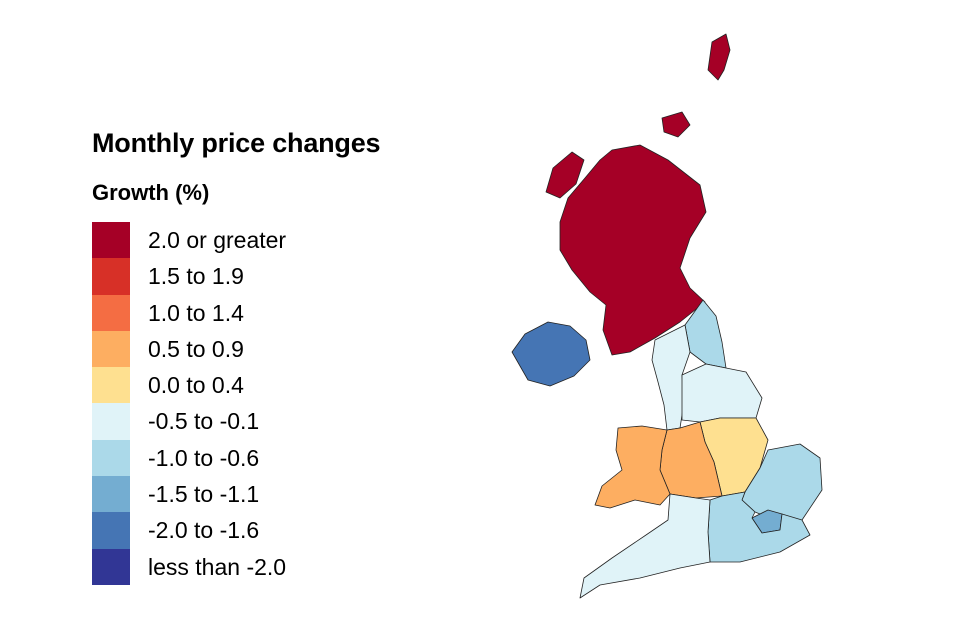 The image size is (960, 640). What do you see at coordinates (719, 57) in the screenshot?
I see `region-scotland-shetland` at bounding box center [719, 57].